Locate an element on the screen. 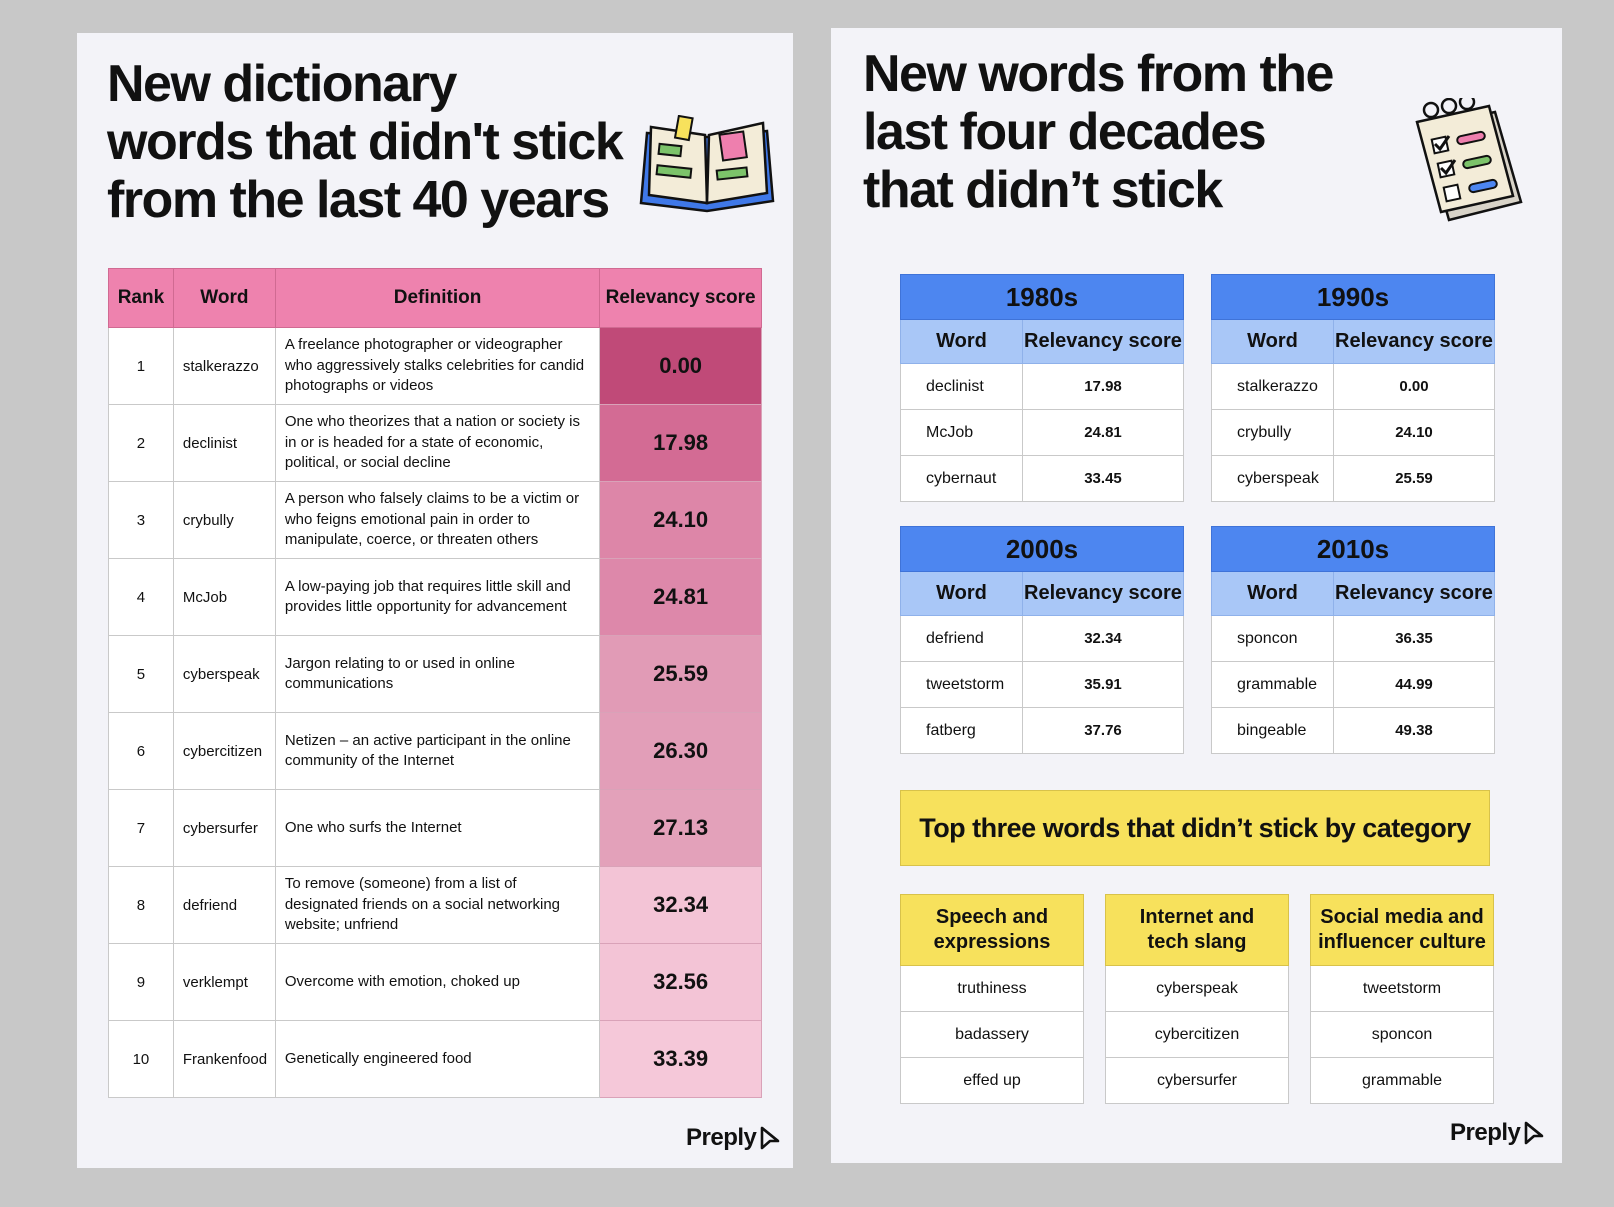  decade-label: 2000s is located at coordinates (1042, 549).